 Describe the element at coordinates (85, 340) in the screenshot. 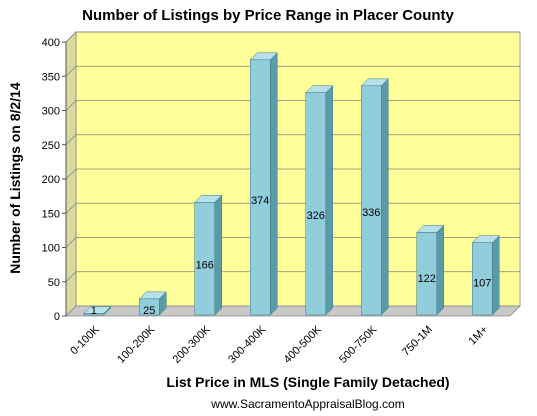

I see `x-tick-label: 0-100K` at that location.